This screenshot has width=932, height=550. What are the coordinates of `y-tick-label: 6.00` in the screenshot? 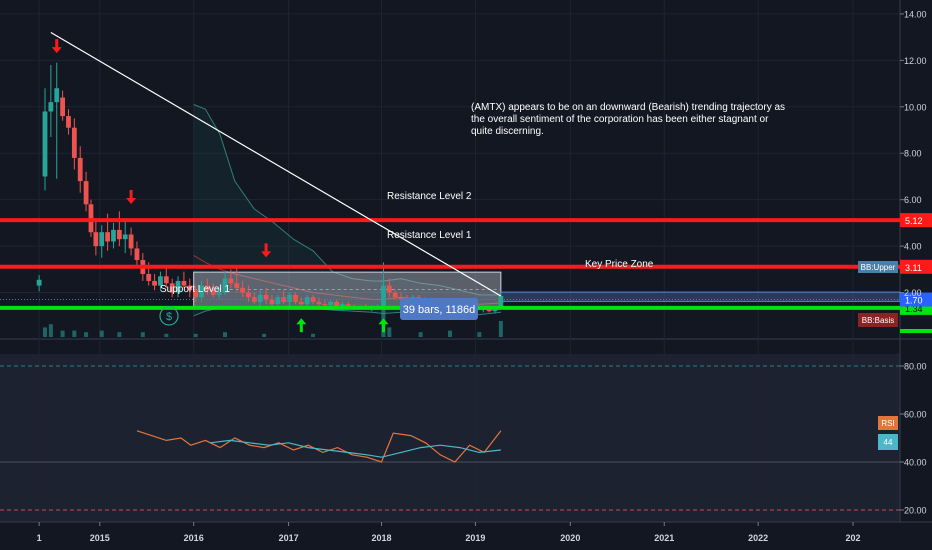 It's located at (913, 200).